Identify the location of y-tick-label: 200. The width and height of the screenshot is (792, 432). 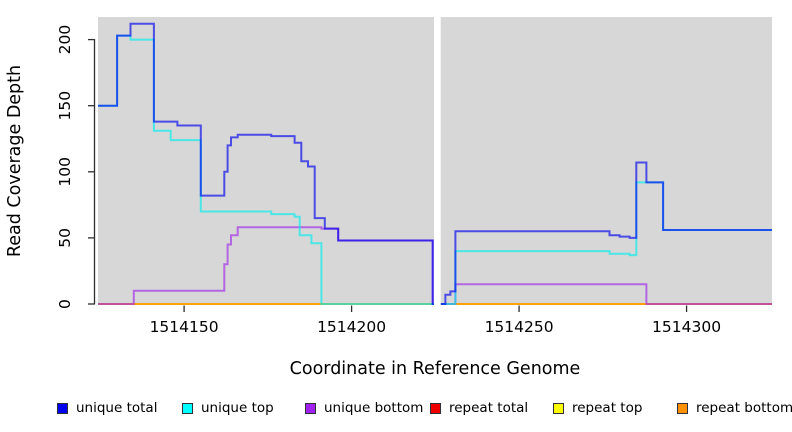
(65, 40).